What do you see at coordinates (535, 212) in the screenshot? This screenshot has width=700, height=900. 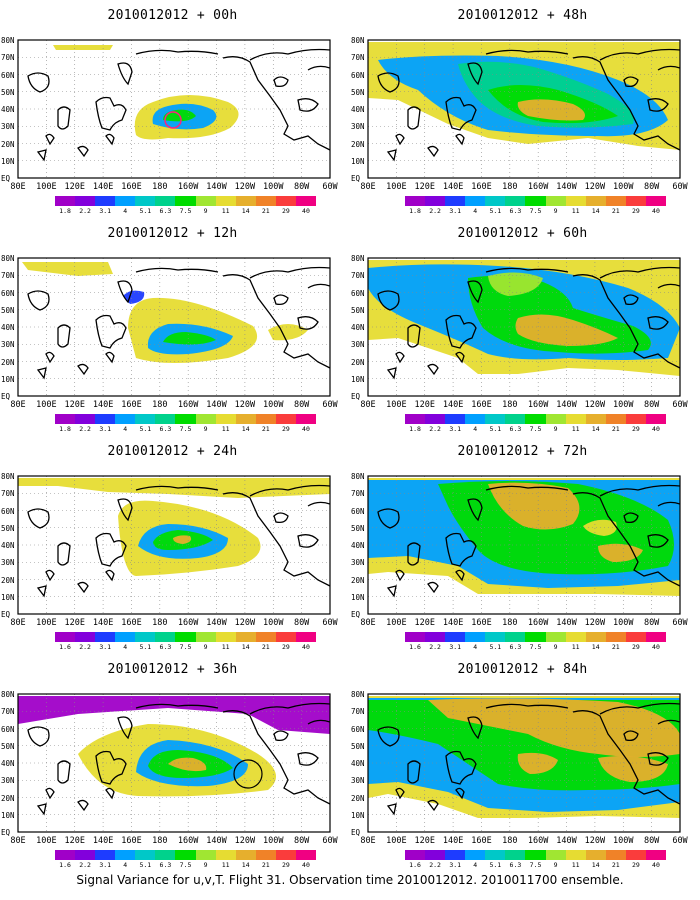 I see `colorbar-labels: 1.8 2.2 3.1 4 5.1 6.3 7.5 9 11 14 21 29 40` at bounding box center [535, 212].